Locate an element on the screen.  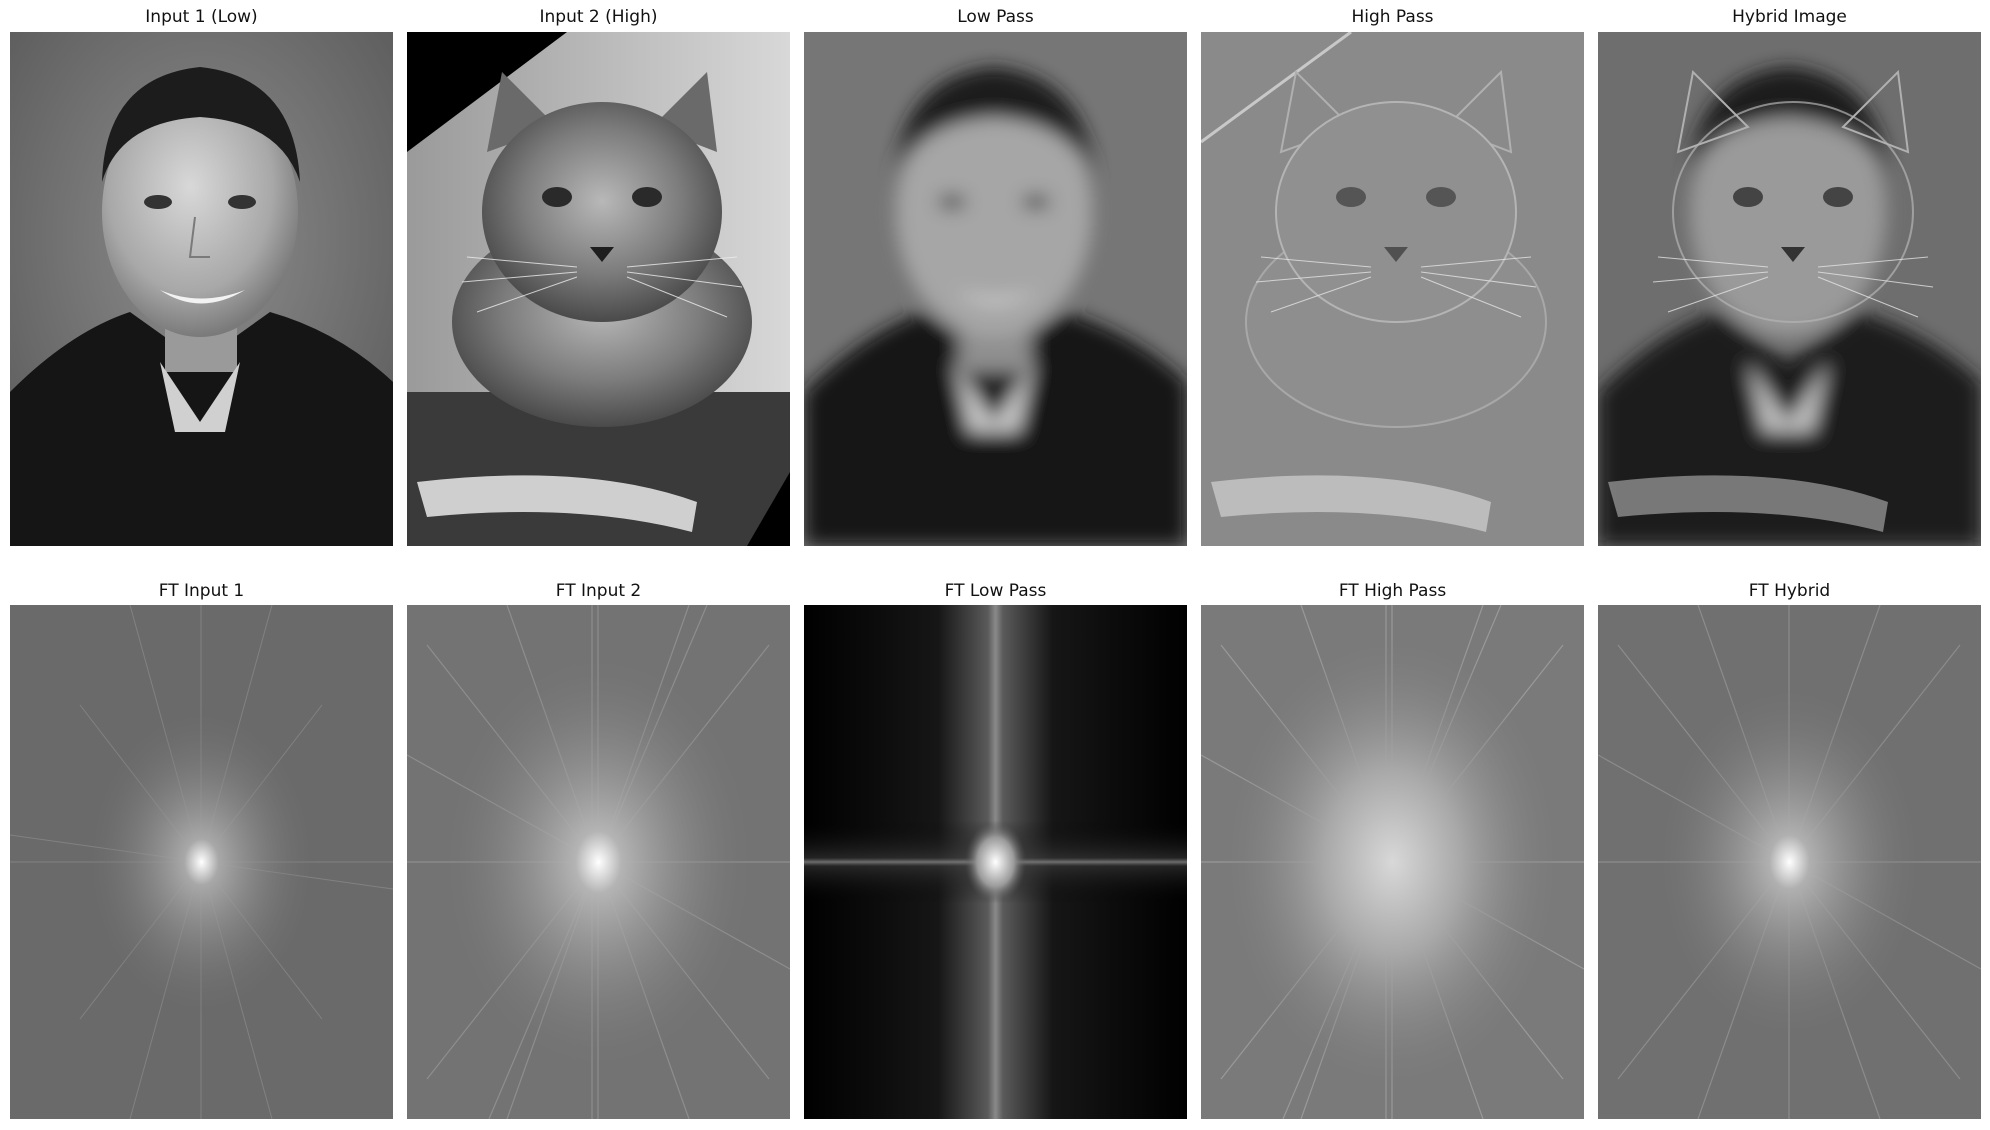
panel-title: Hybrid Image is located at coordinates (1789, 17).